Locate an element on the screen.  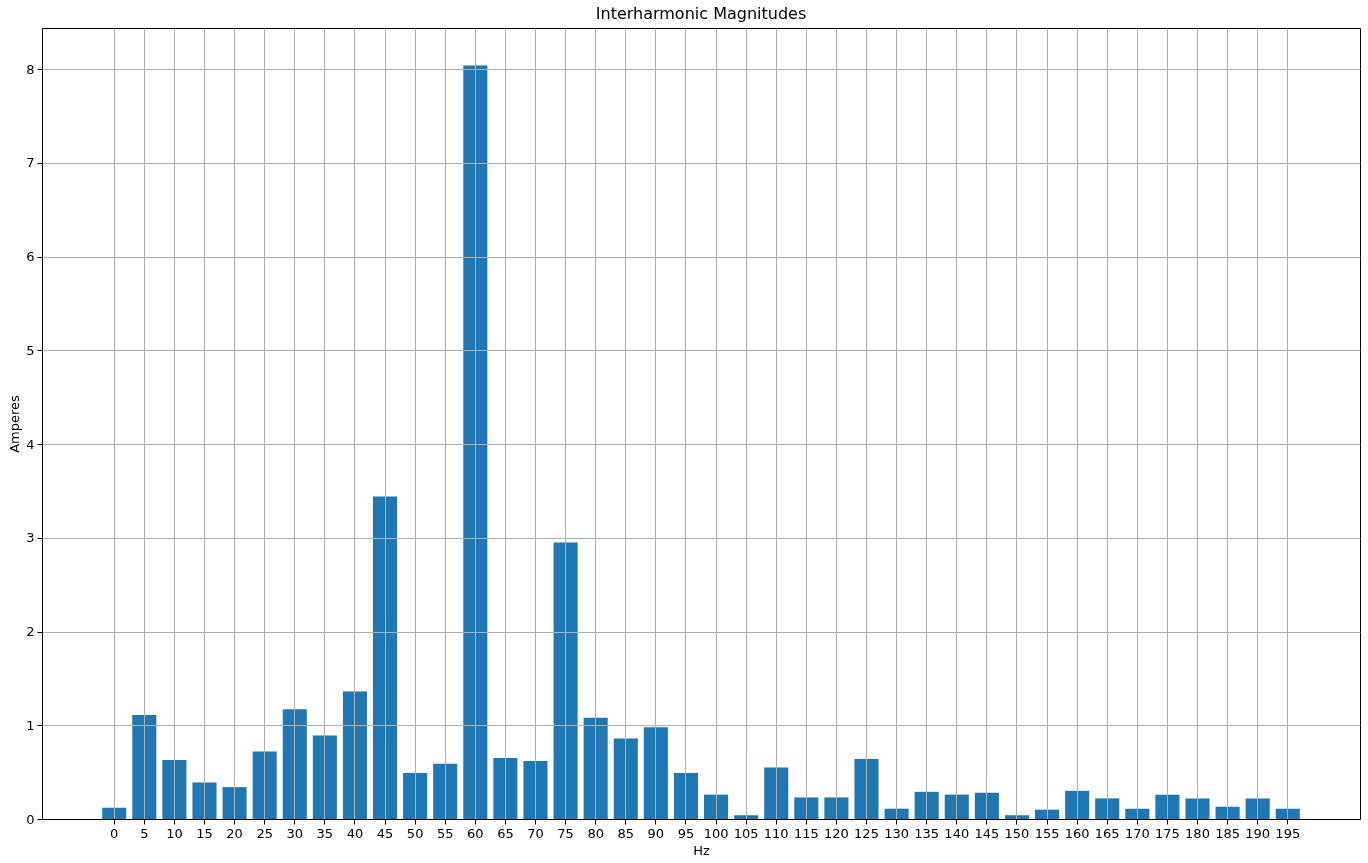
x-tick-label: 135 is located at coordinates (927, 833).